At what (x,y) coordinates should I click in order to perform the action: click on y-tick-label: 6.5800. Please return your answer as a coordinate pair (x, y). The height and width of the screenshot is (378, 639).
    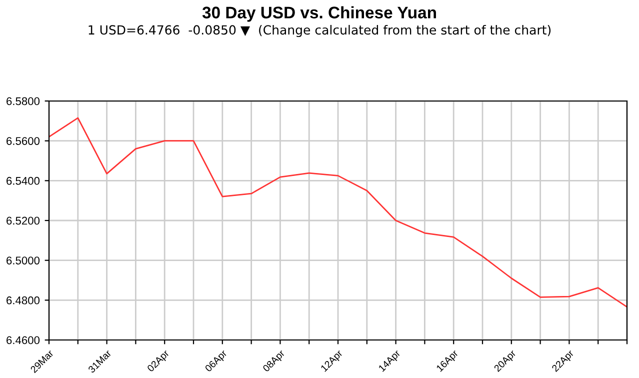
    Looking at the image, I should click on (23, 101).